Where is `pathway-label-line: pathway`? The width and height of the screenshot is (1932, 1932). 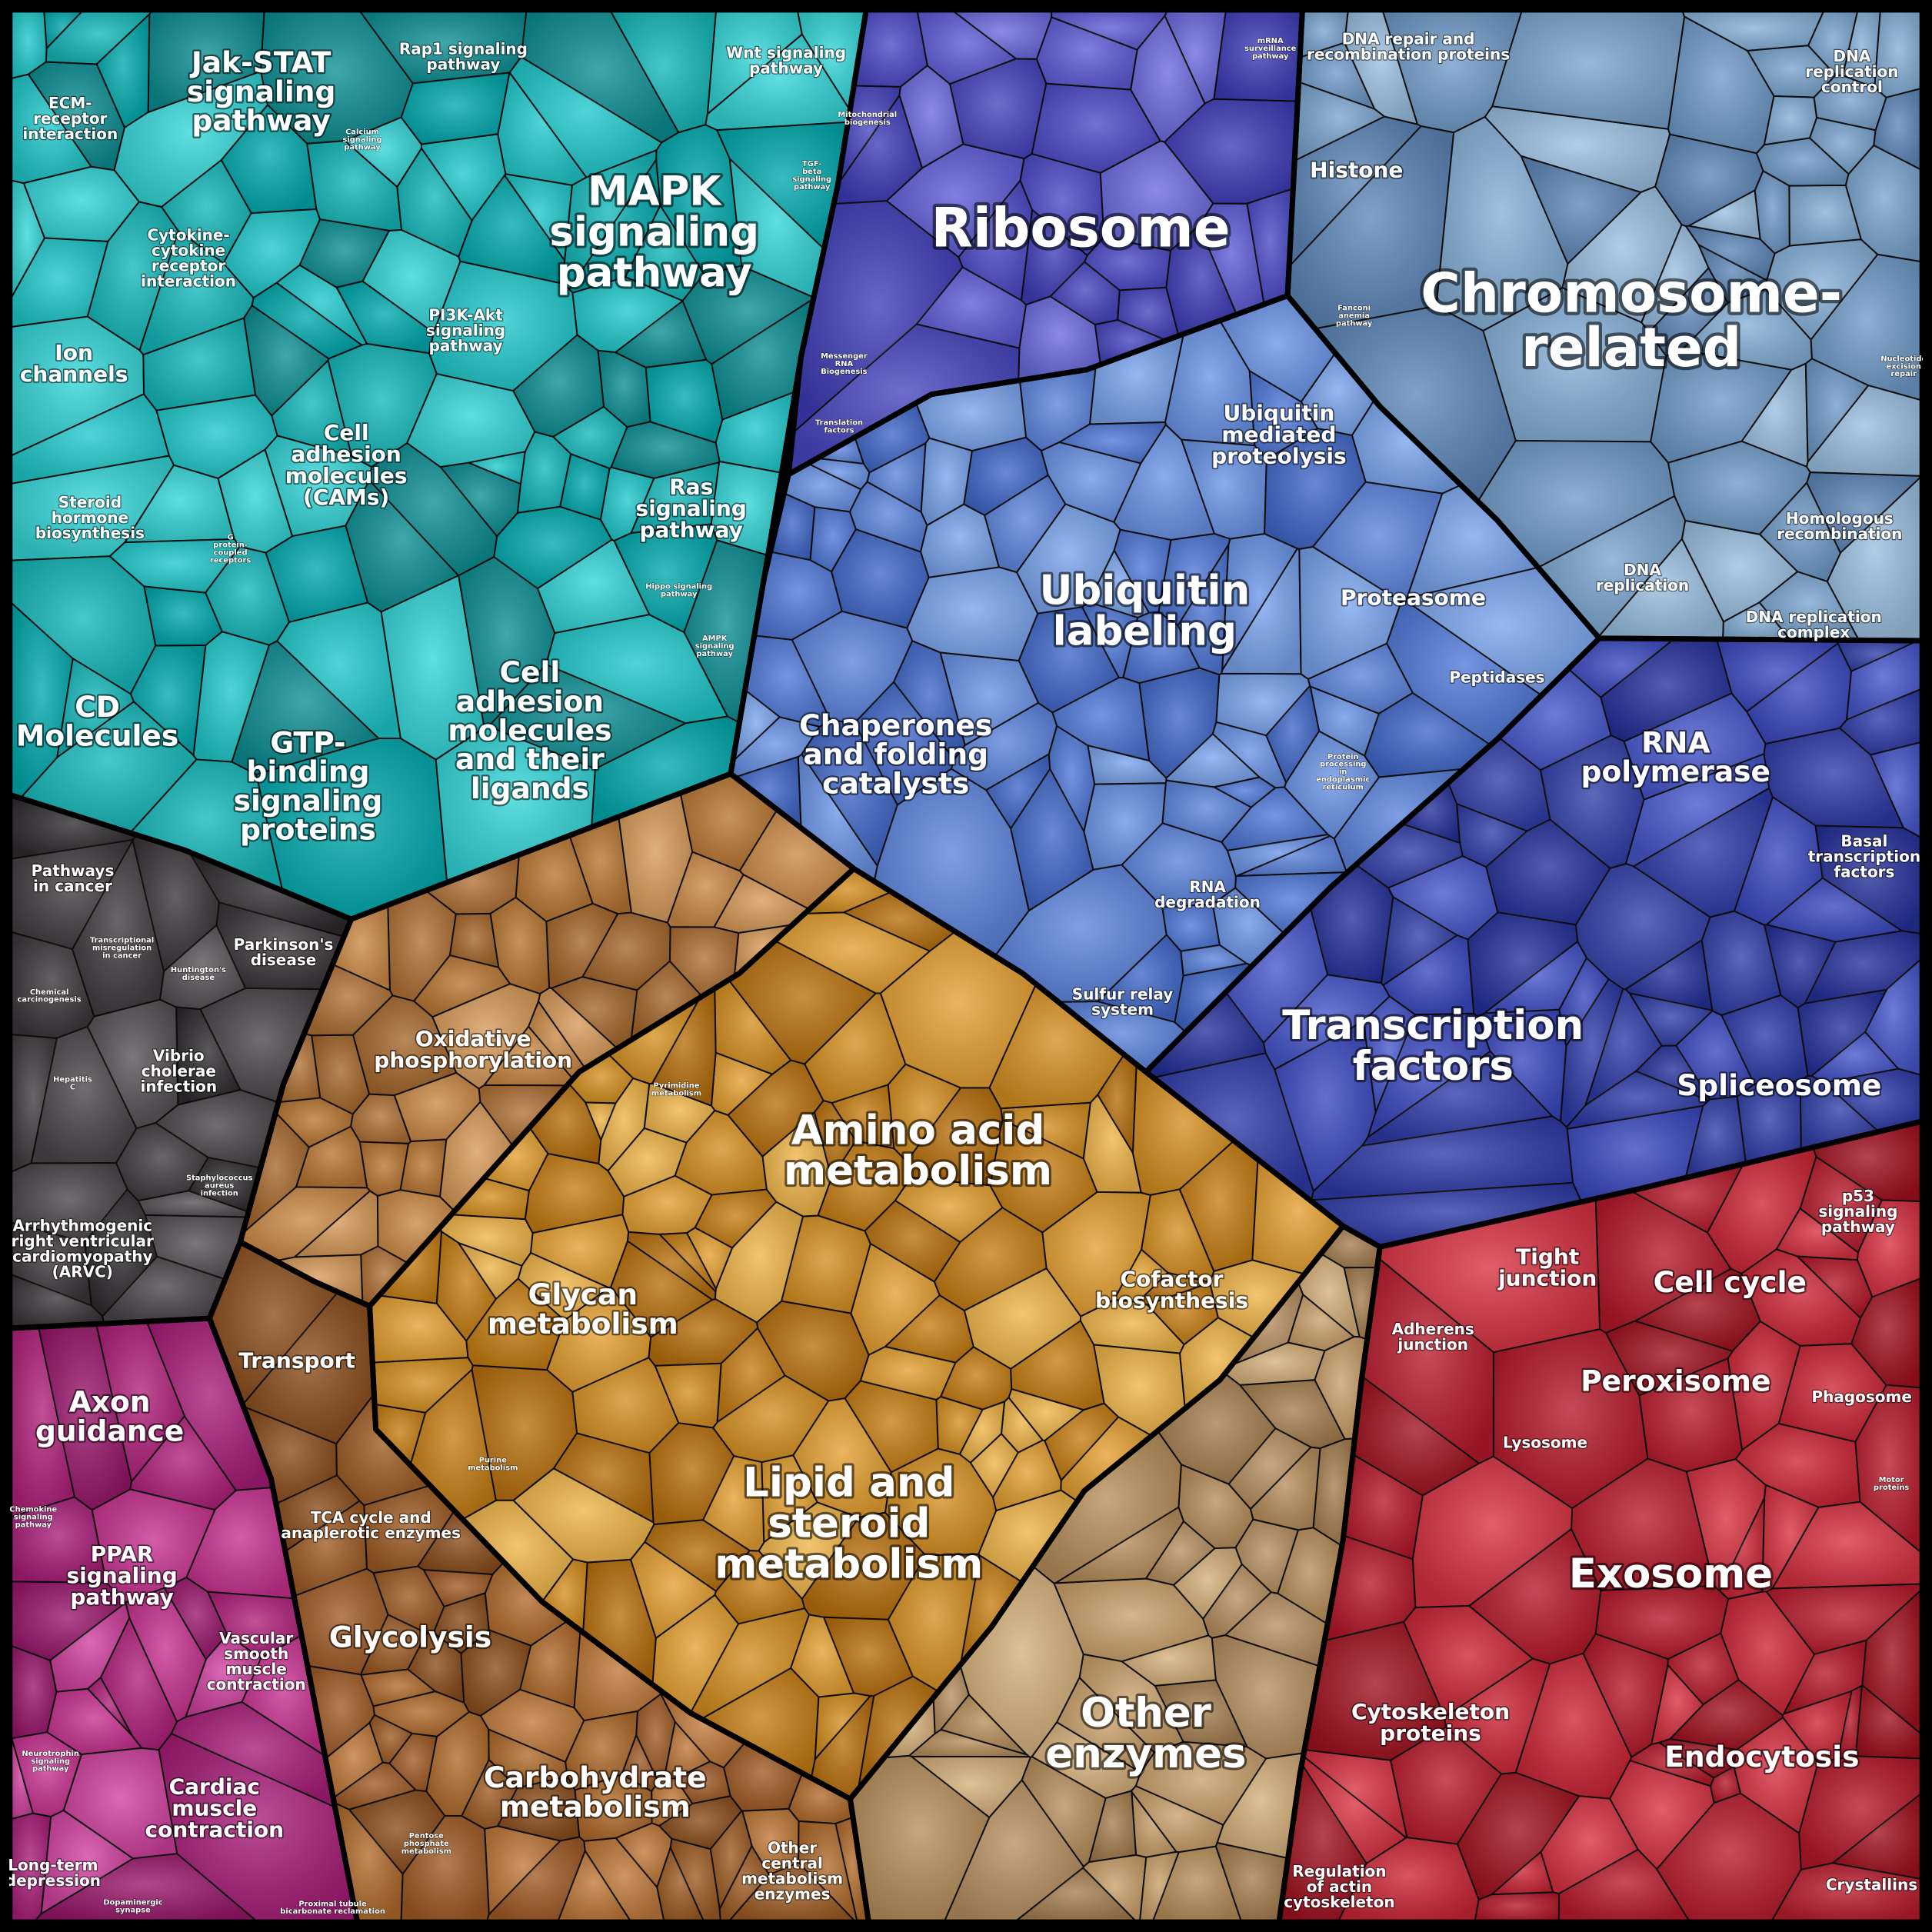
pathway-label-line: pathway is located at coordinates (1354, 324).